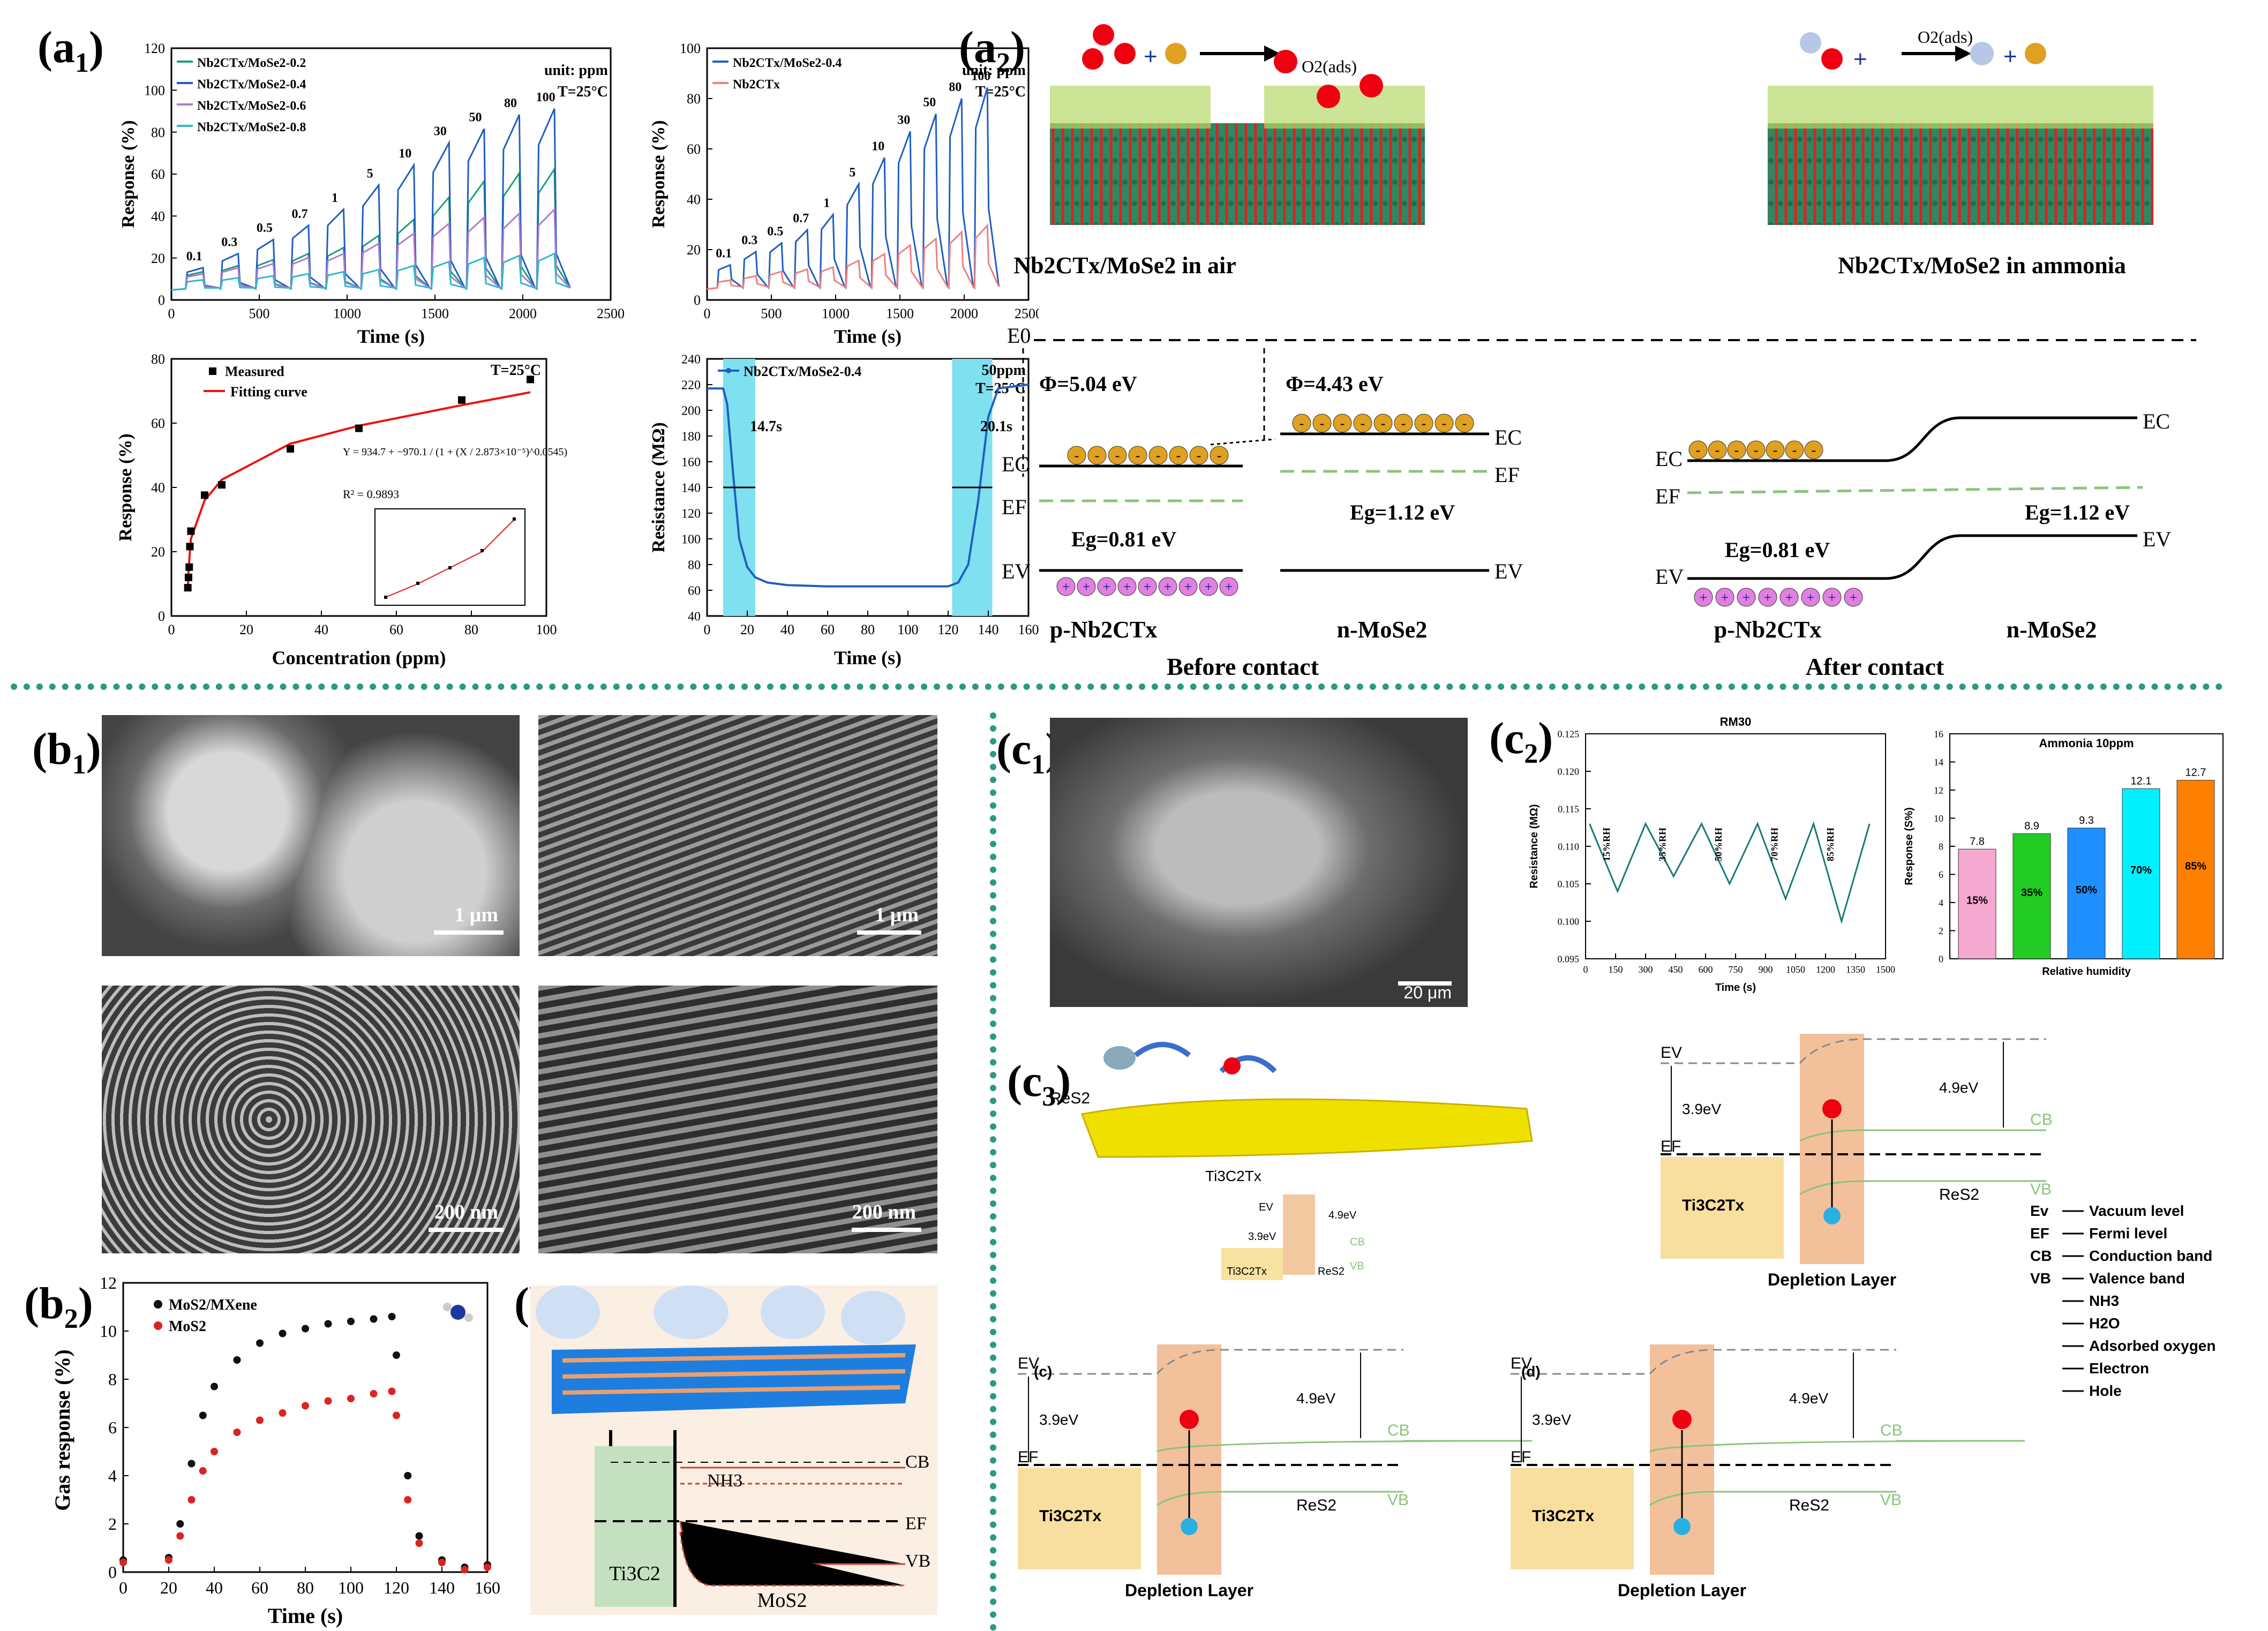 The height and width of the screenshot is (1631, 2268). What do you see at coordinates (694, 149) in the screenshot?
I see `a1-tr-ytick: 60` at bounding box center [694, 149].